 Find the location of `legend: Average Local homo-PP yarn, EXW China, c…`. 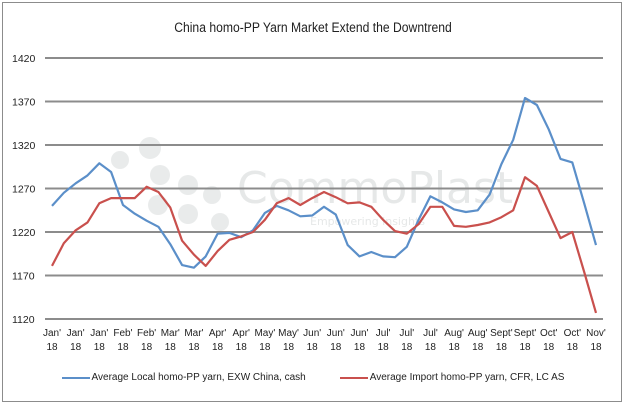

legend: Average Local homo-PP yarn, EXW China, c… is located at coordinates (313, 377).